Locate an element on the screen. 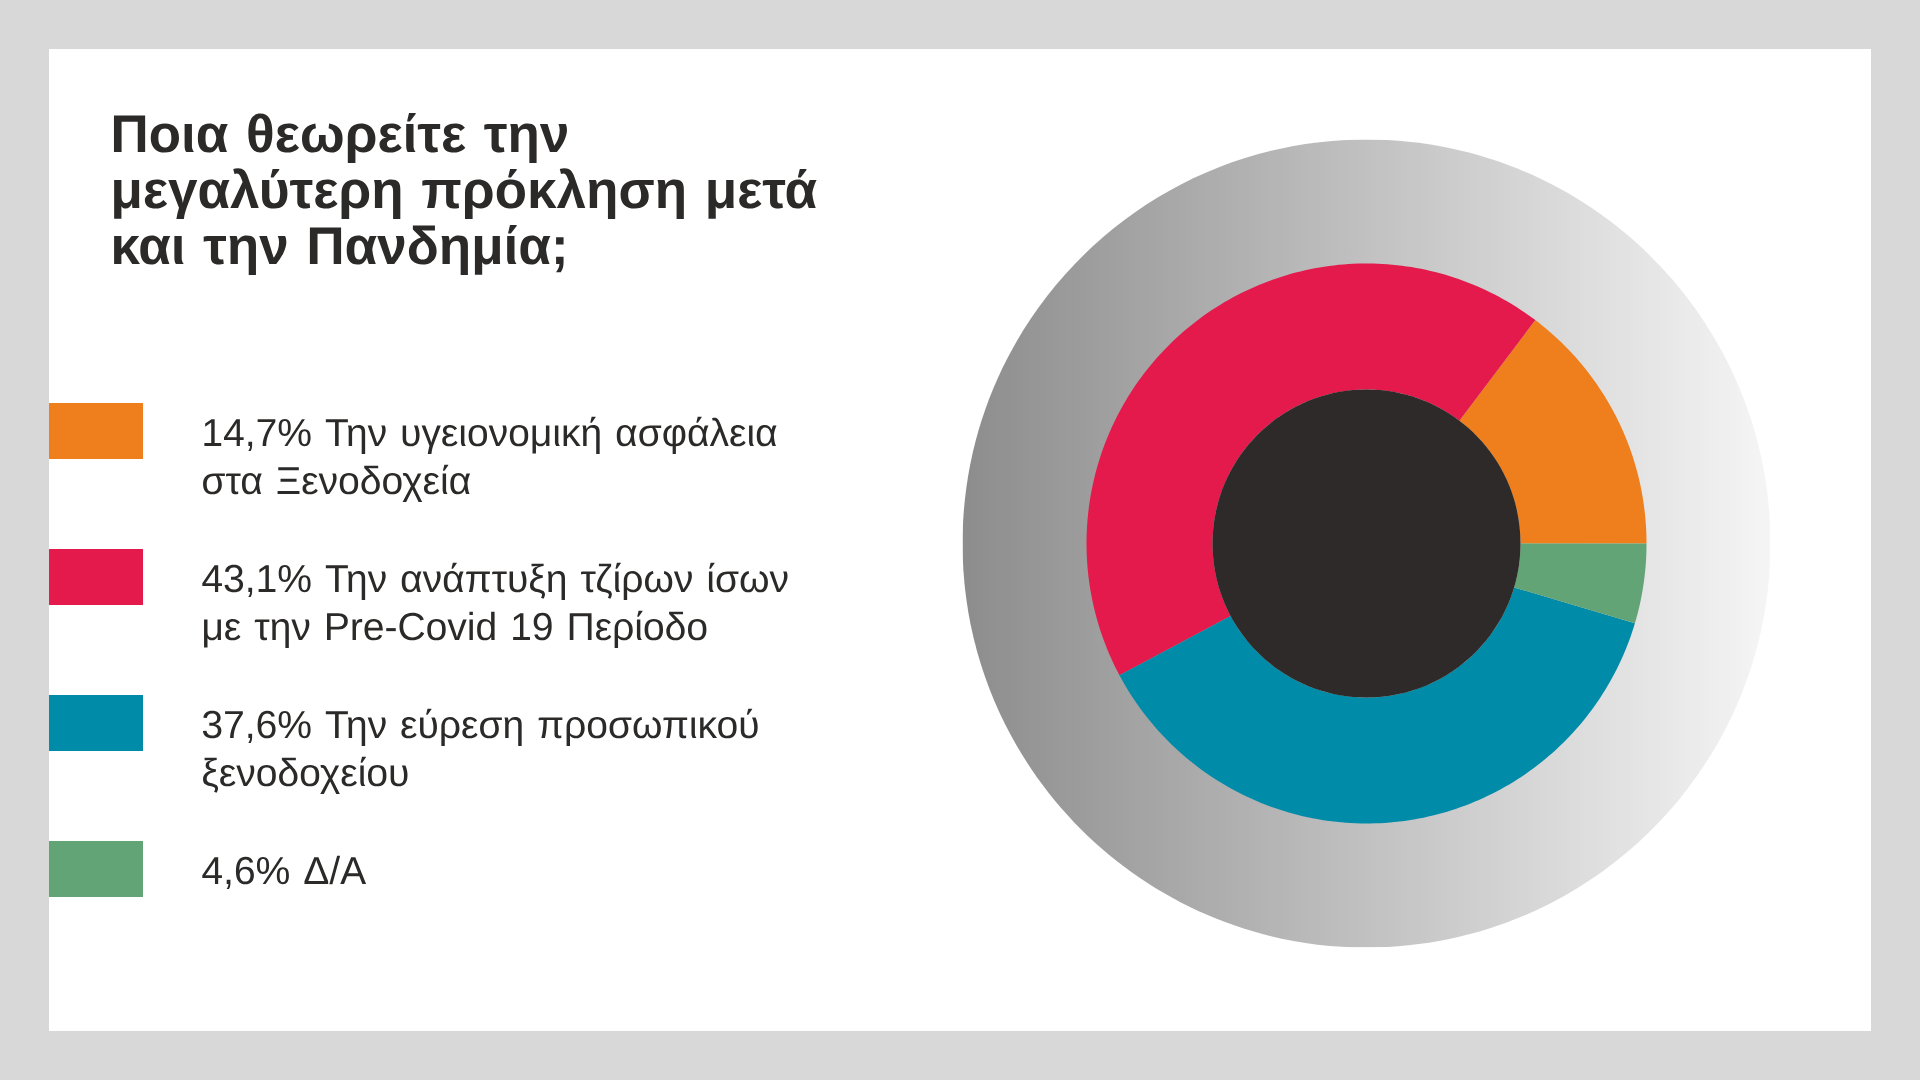 This screenshot has width=1920, height=1080. legend-label: 14,7% Την υγειονομική ασφάλεια στα Ξενοδοχεία is located at coordinates (490, 459).